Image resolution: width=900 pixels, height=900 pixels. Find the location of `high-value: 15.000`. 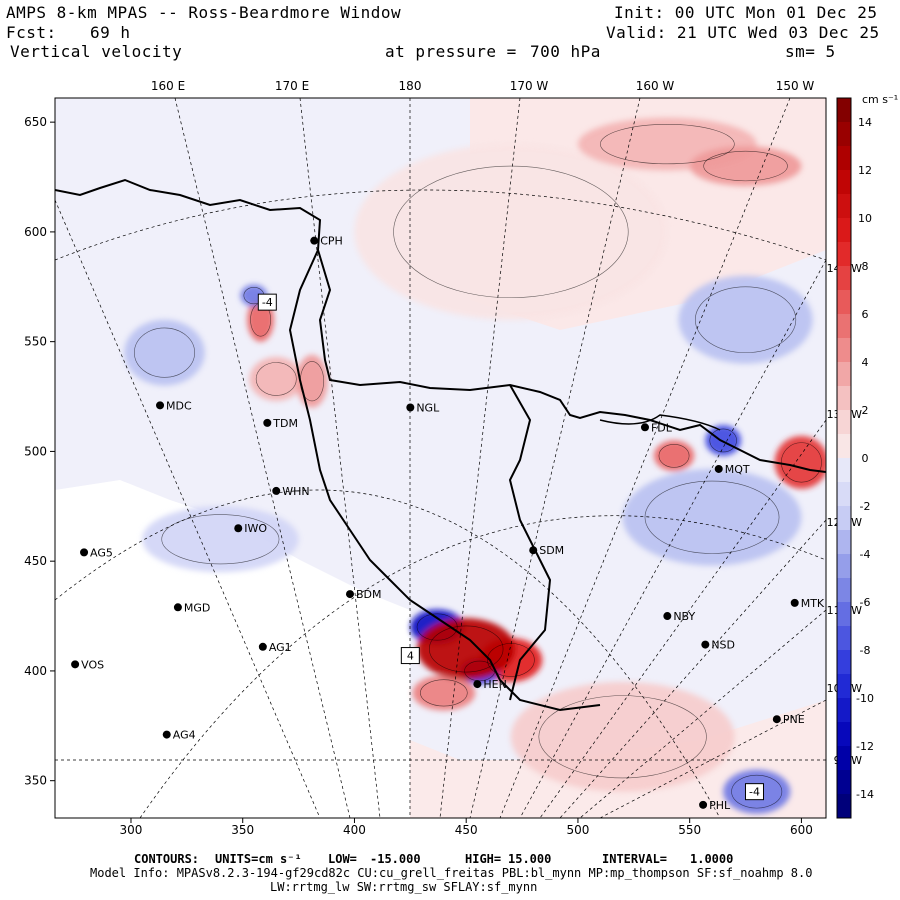

high-value: 15.000 is located at coordinates (530, 859).